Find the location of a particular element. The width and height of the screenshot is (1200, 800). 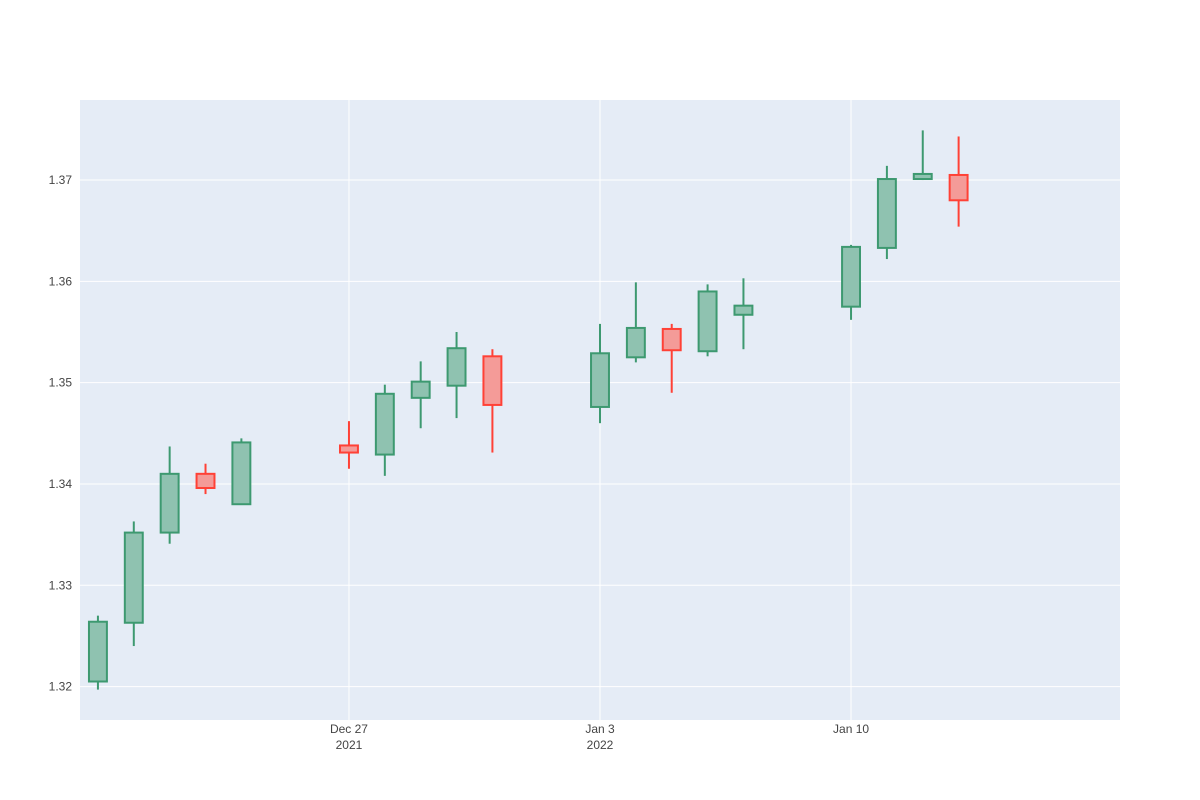

x-tick-label: Jan 3 2022 is located at coordinates (600, 737).